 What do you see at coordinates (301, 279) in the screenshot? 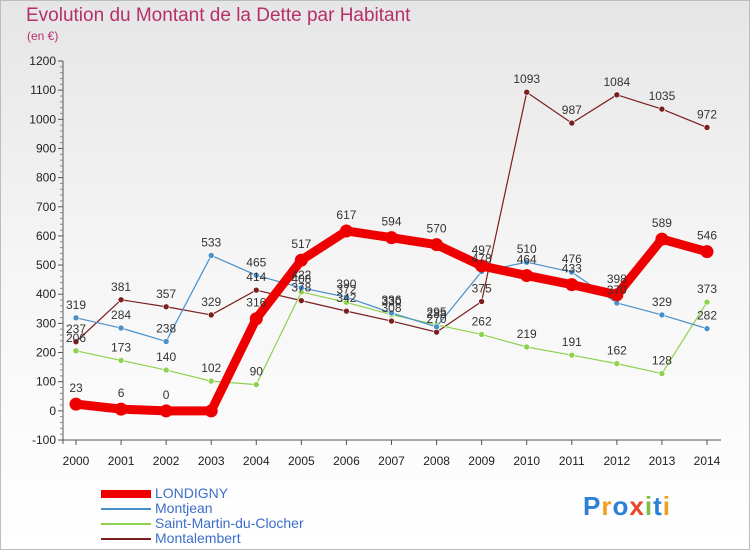
I see `data-label: 408` at bounding box center [301, 279].